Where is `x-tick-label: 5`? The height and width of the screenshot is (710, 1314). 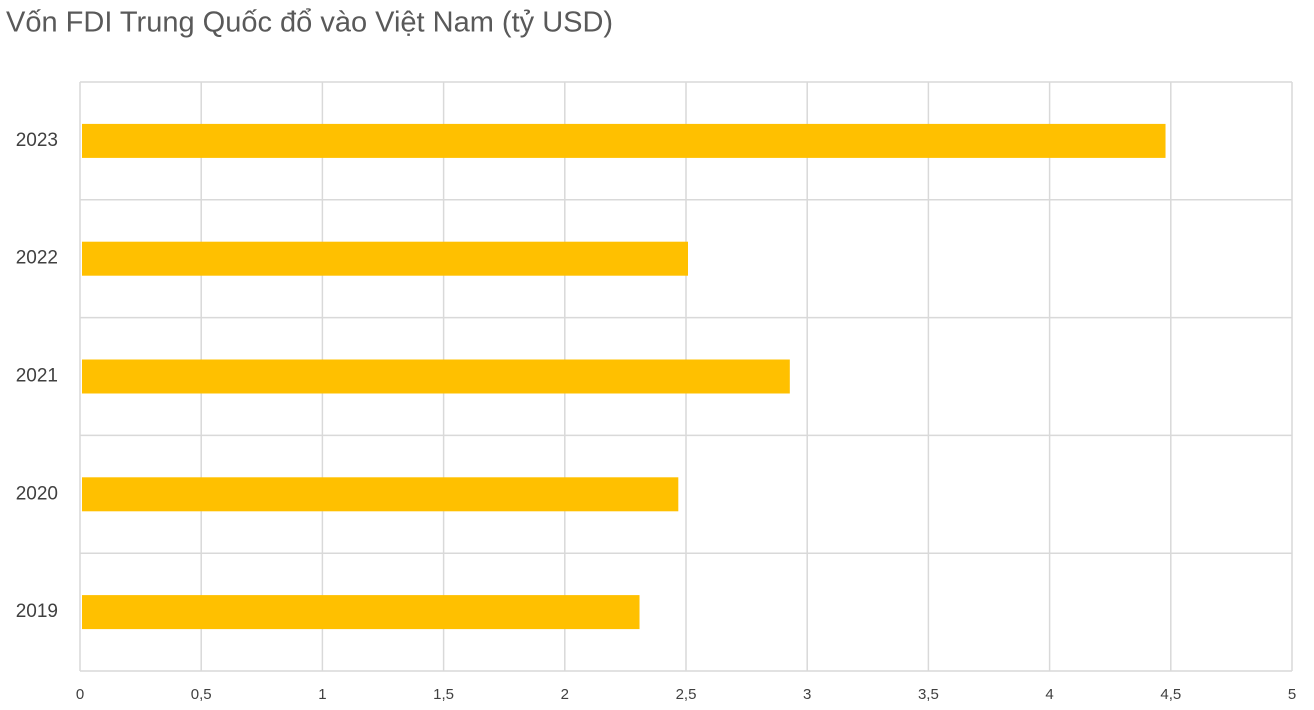
x-tick-label: 5 is located at coordinates (1292, 694).